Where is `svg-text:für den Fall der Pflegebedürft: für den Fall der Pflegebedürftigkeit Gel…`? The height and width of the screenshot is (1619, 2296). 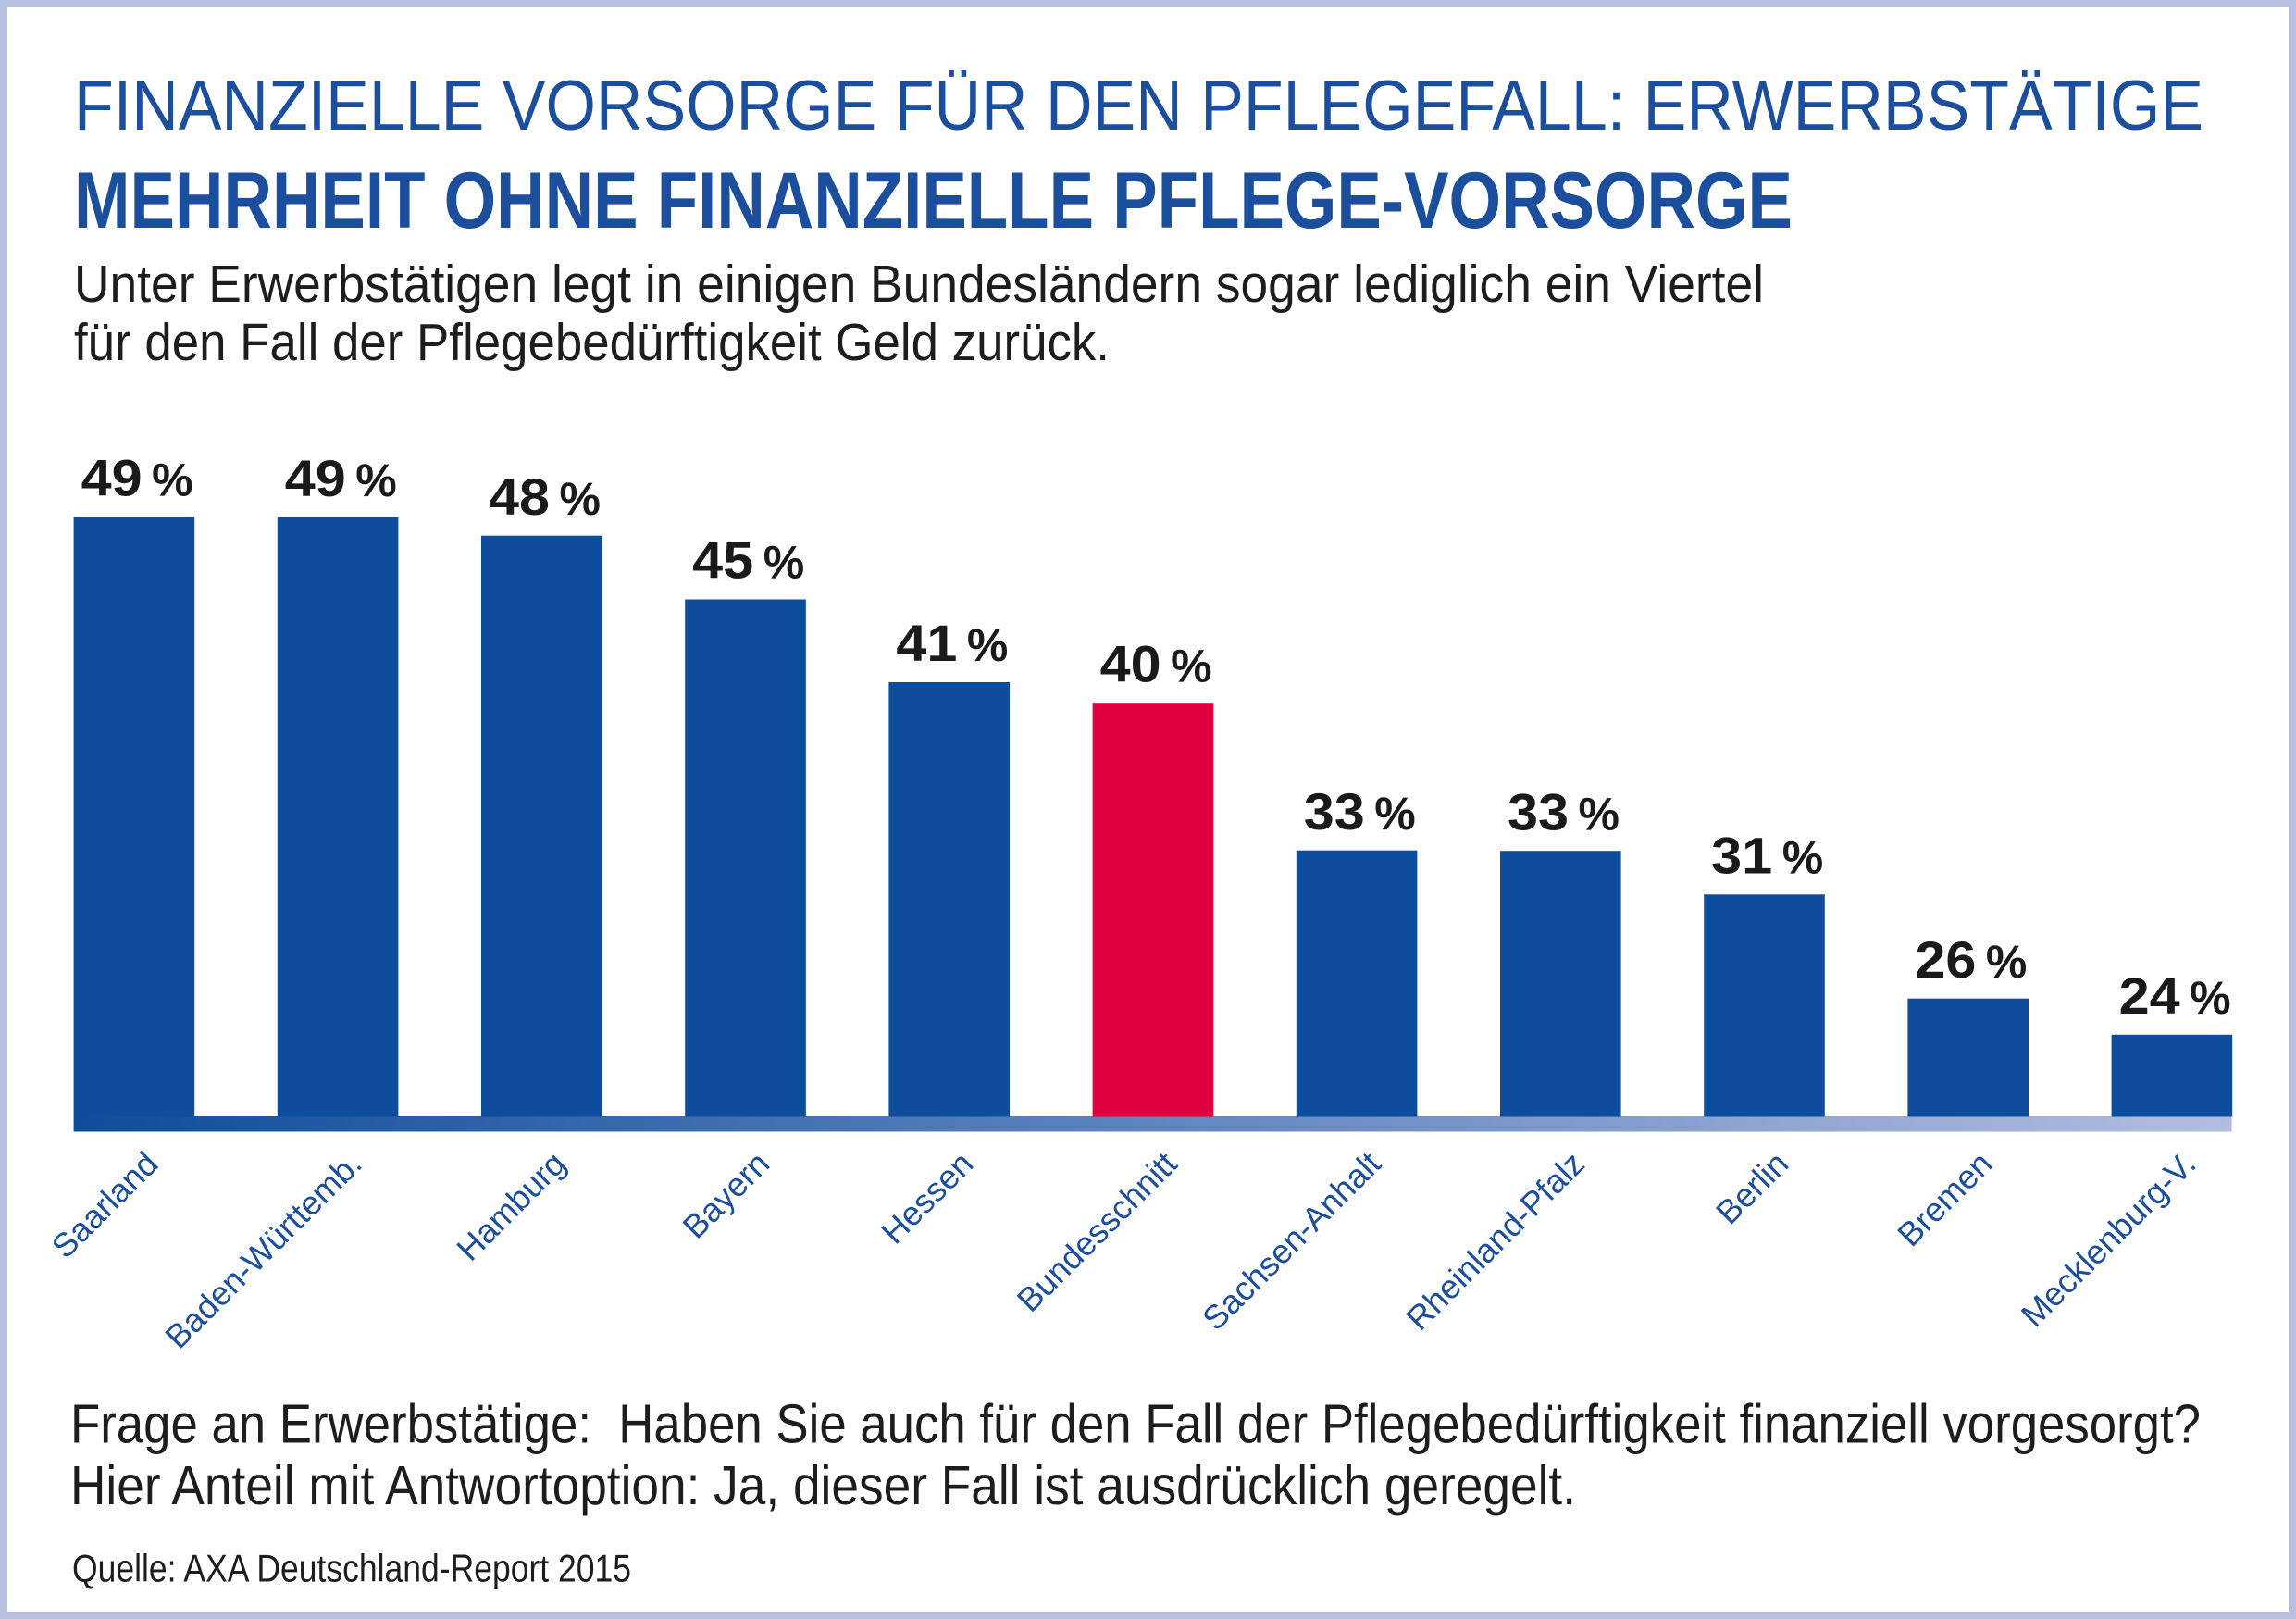
svg-text:für den Fall der Pflegebedürft: für den Fall der Pflegebedürftigkeit Gel… is located at coordinates (592, 343).